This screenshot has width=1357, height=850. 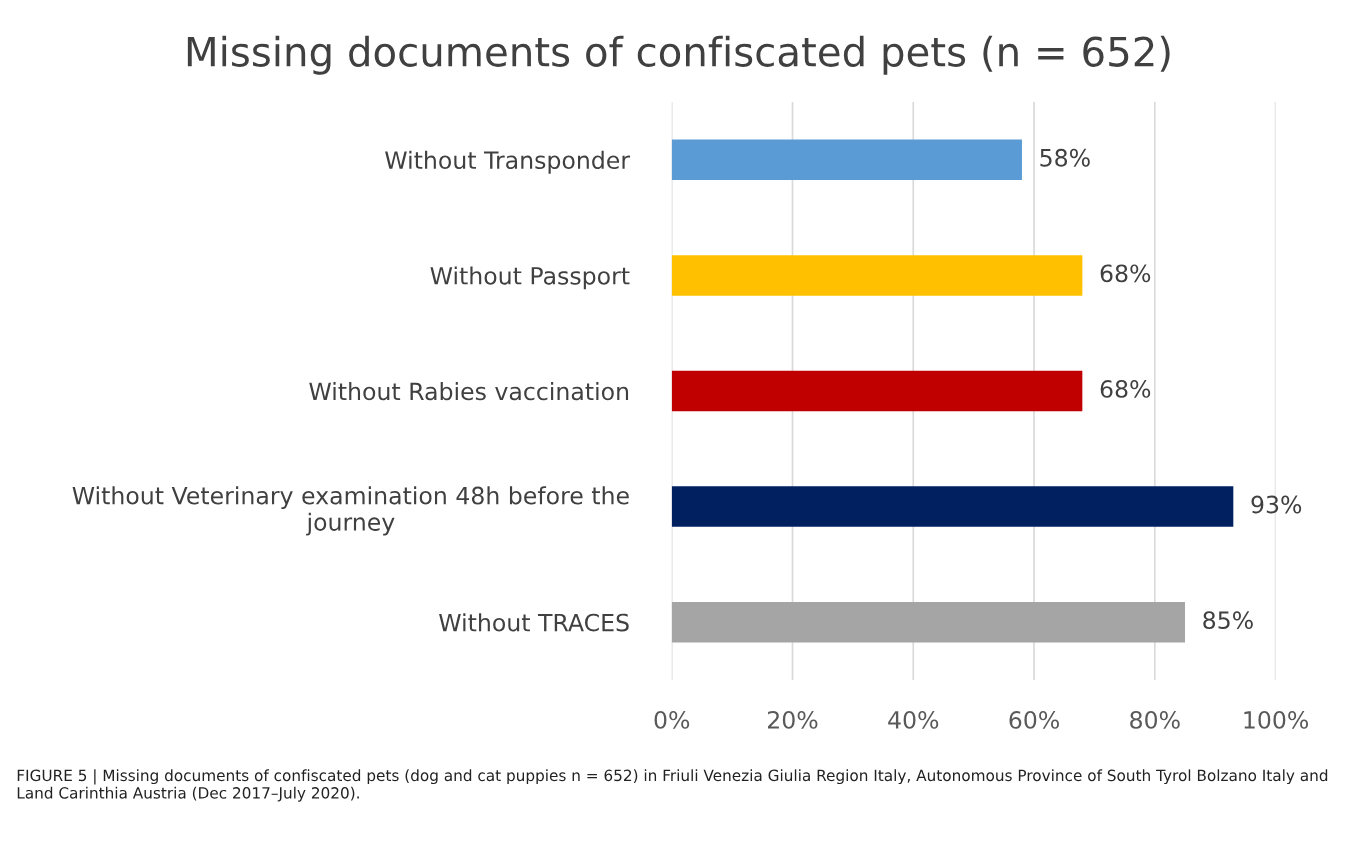 What do you see at coordinates (1155, 719) in the screenshot?
I see `x-tick-label: 80%` at bounding box center [1155, 719].